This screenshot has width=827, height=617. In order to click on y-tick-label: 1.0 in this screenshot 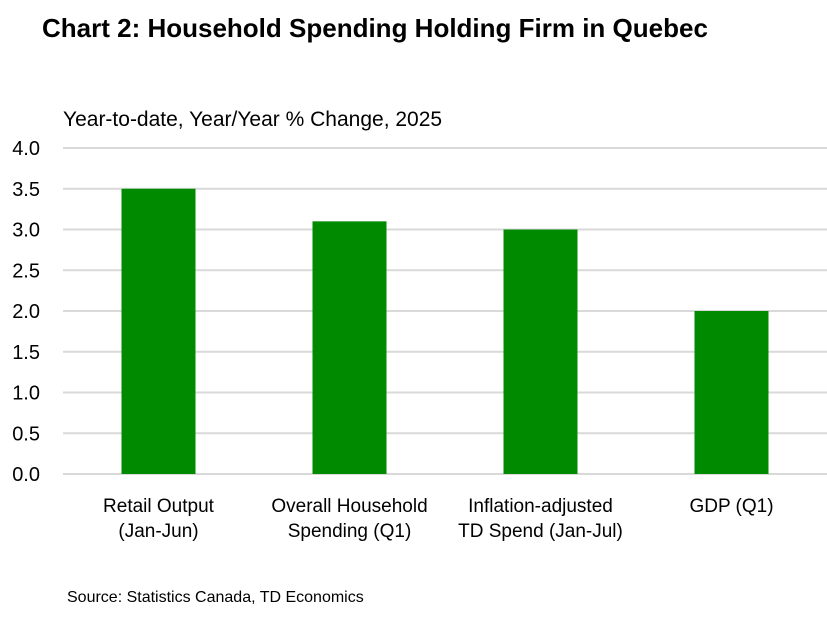, I will do `click(26, 394)`.